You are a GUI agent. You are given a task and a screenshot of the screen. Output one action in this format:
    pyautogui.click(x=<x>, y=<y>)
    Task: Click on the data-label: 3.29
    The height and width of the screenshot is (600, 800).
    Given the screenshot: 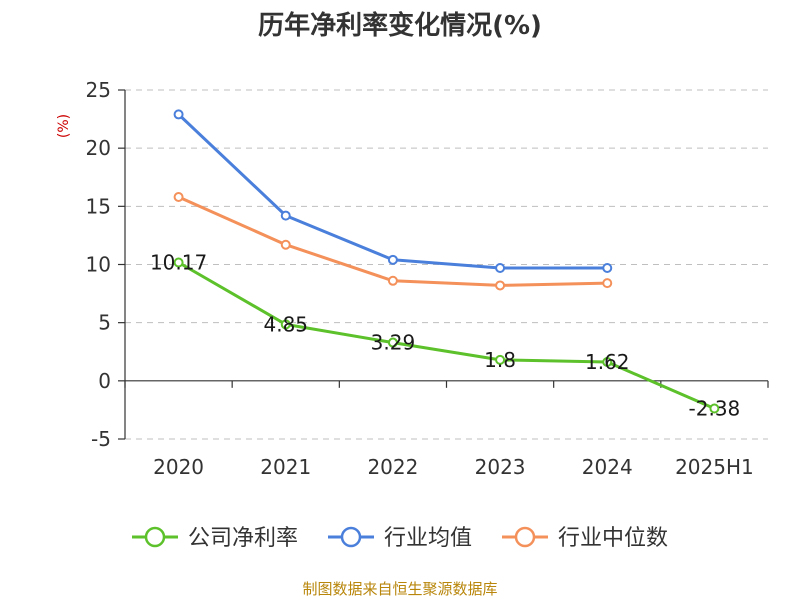 What is the action you would take?
    pyautogui.click(x=393, y=343)
    